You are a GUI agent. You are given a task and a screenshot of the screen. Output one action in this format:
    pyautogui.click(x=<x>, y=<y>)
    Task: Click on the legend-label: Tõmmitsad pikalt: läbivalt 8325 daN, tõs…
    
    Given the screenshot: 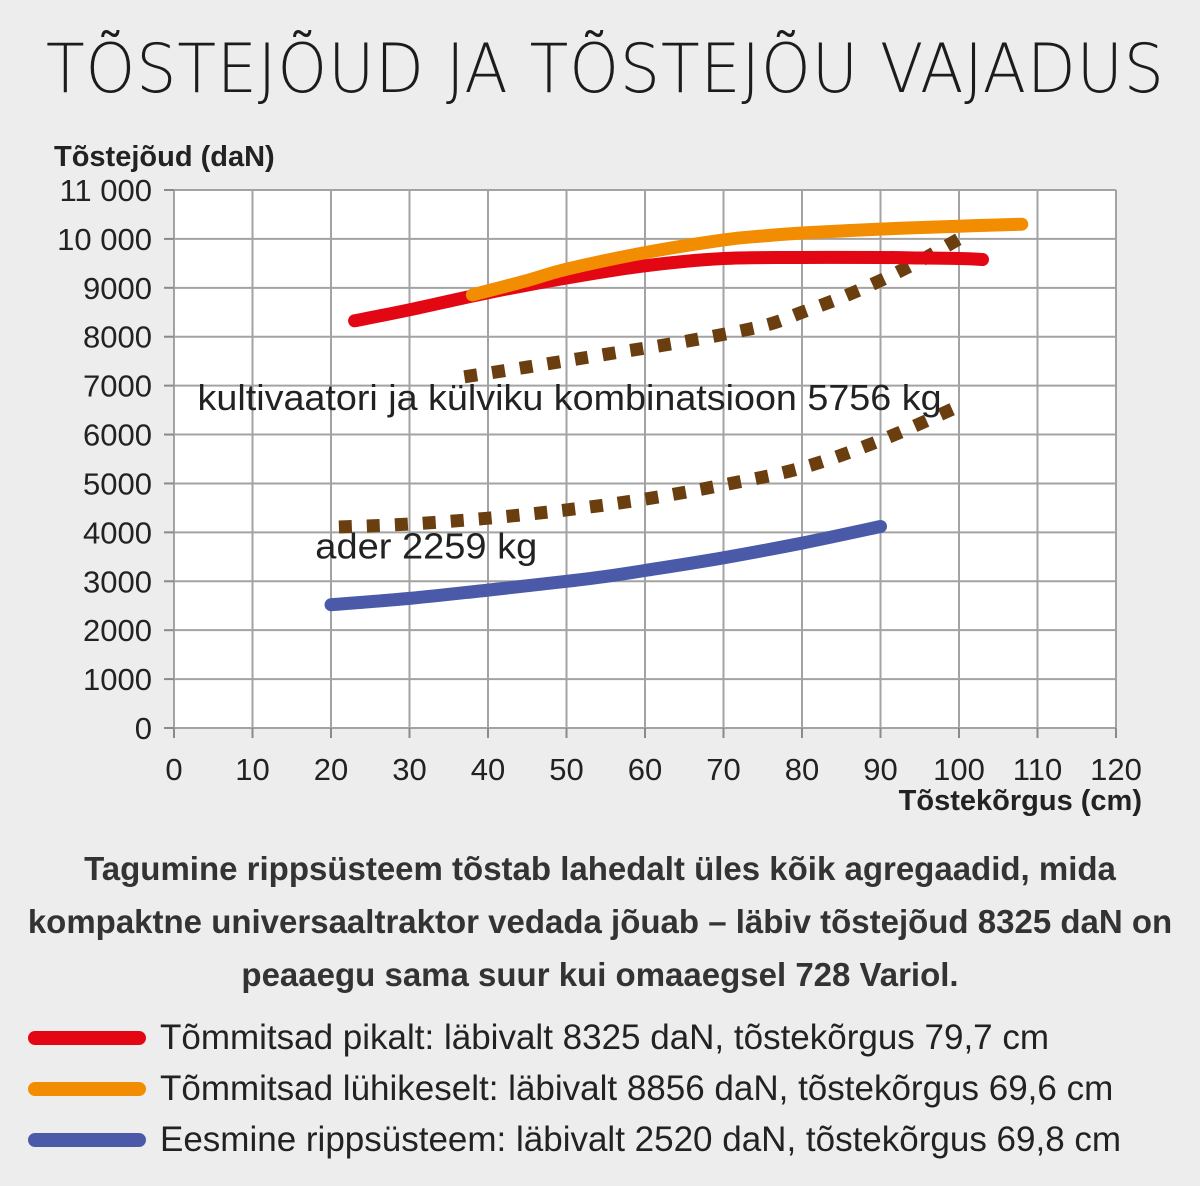 What is the action you would take?
    pyautogui.click(x=605, y=1037)
    